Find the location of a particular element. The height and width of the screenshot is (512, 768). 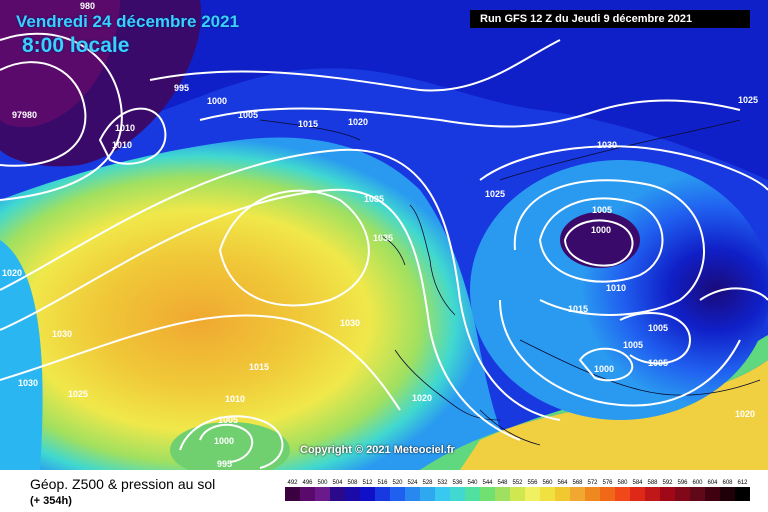

scale-tick-label: 564 is located at coordinates (562, 483).